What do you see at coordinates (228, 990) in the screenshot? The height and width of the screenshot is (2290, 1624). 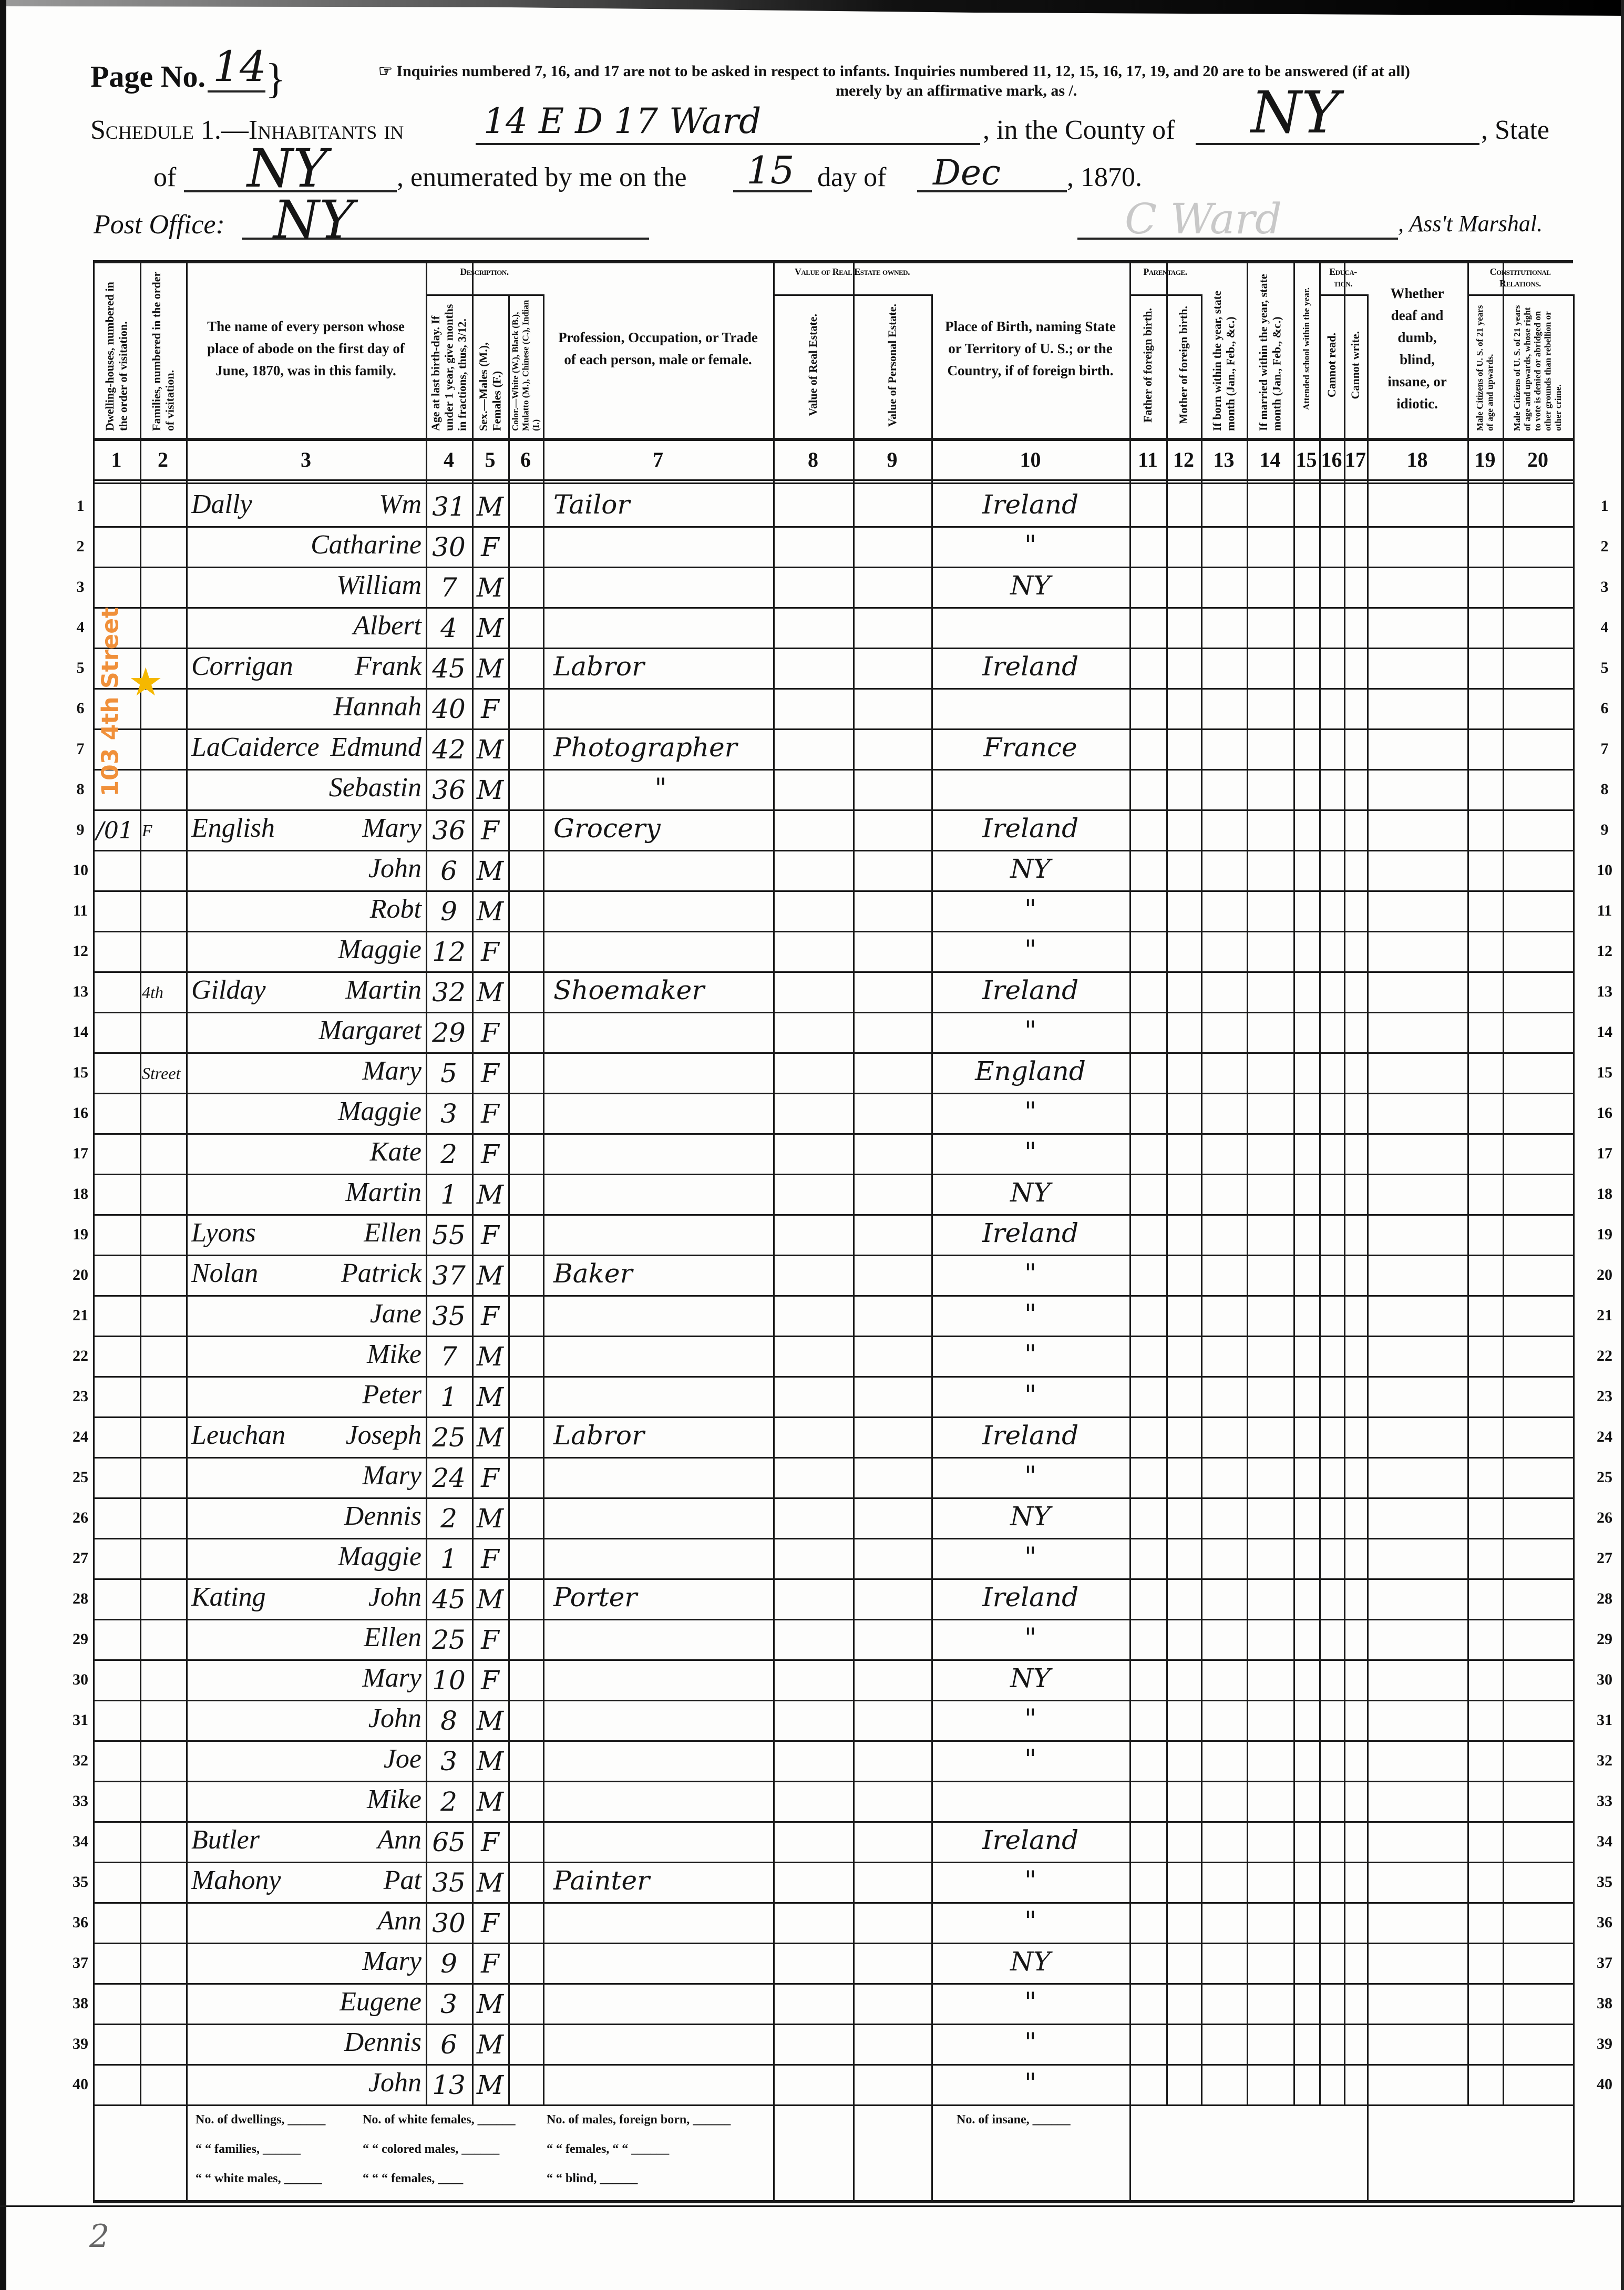 I see `cell-surname: Gilday` at bounding box center [228, 990].